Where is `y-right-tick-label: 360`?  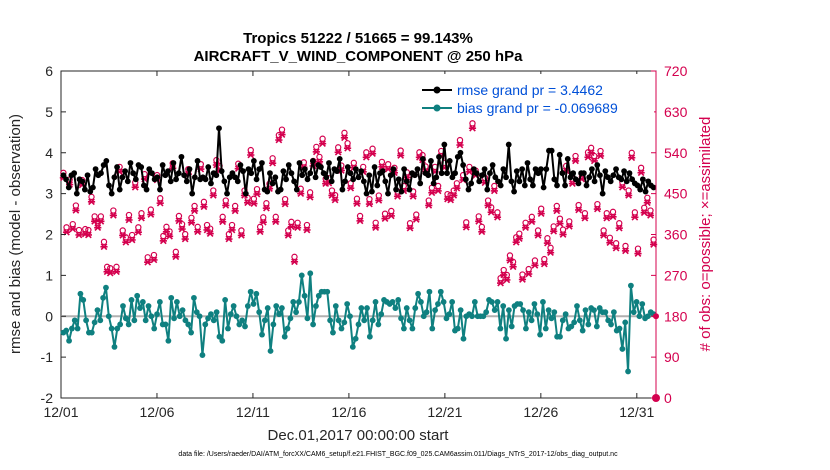 y-right-tick-label: 360 is located at coordinates (676, 235).